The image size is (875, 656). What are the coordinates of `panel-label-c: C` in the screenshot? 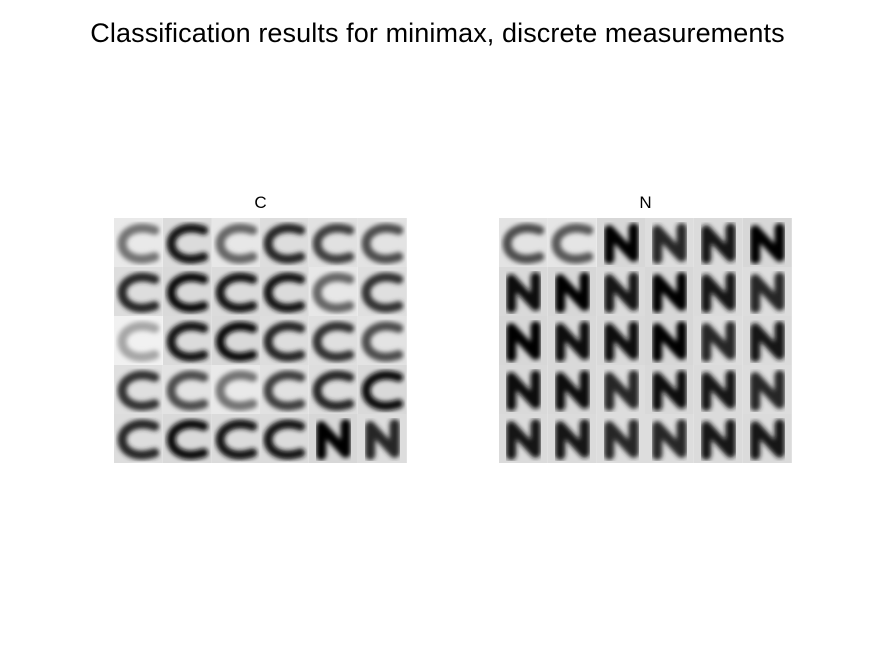 It's located at (260, 202).